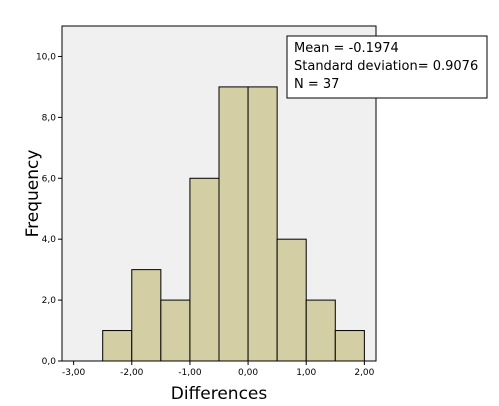 This screenshot has width=499, height=406. Describe the element at coordinates (49, 362) in the screenshot. I see `y-tick-label-1: 0,0` at that location.